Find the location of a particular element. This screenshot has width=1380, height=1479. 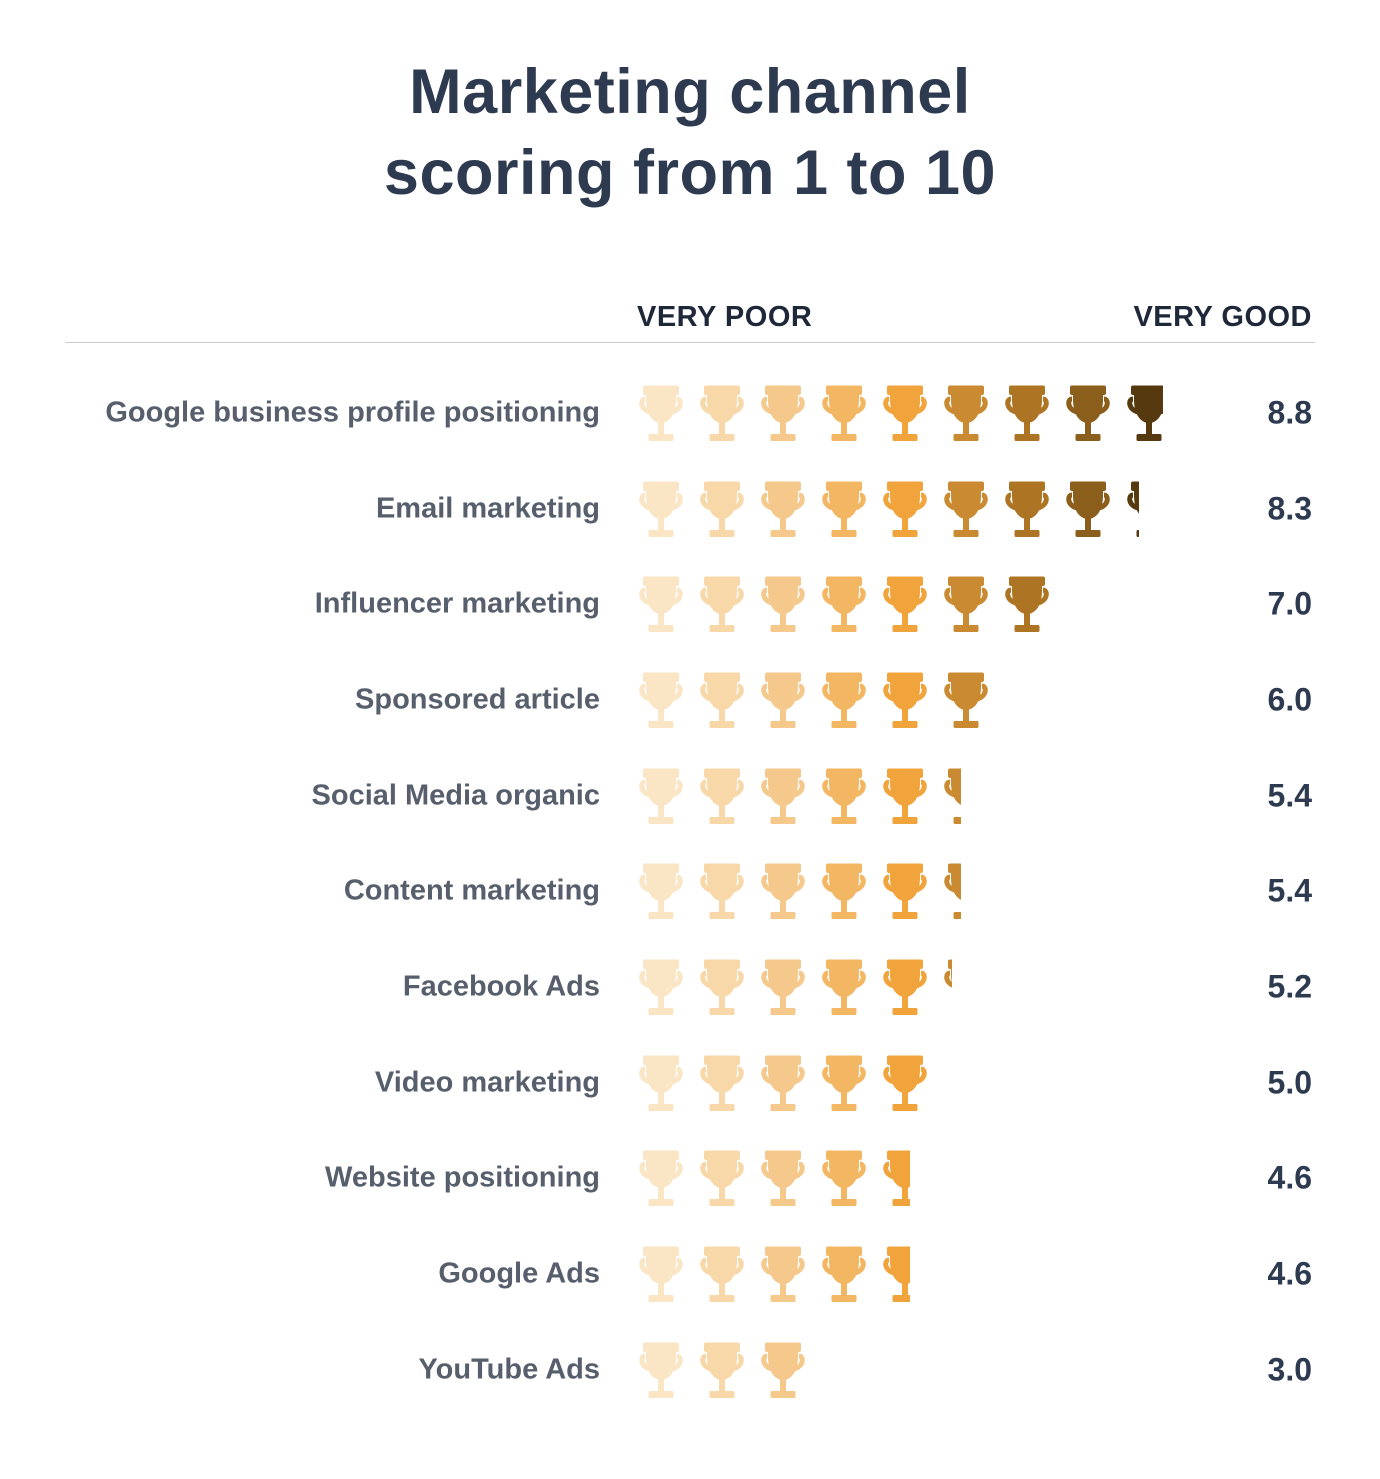

chart-row: Website positioning 4.6 is located at coordinates (690, 1179).